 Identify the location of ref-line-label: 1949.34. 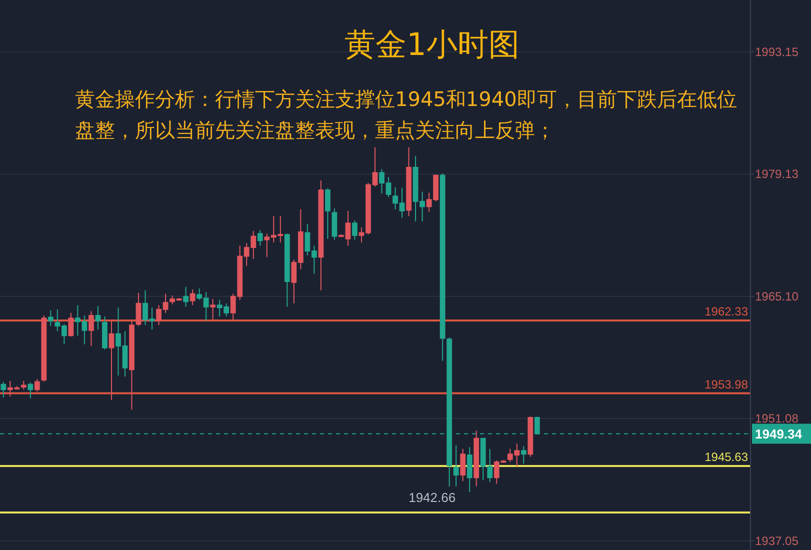
(779, 434).